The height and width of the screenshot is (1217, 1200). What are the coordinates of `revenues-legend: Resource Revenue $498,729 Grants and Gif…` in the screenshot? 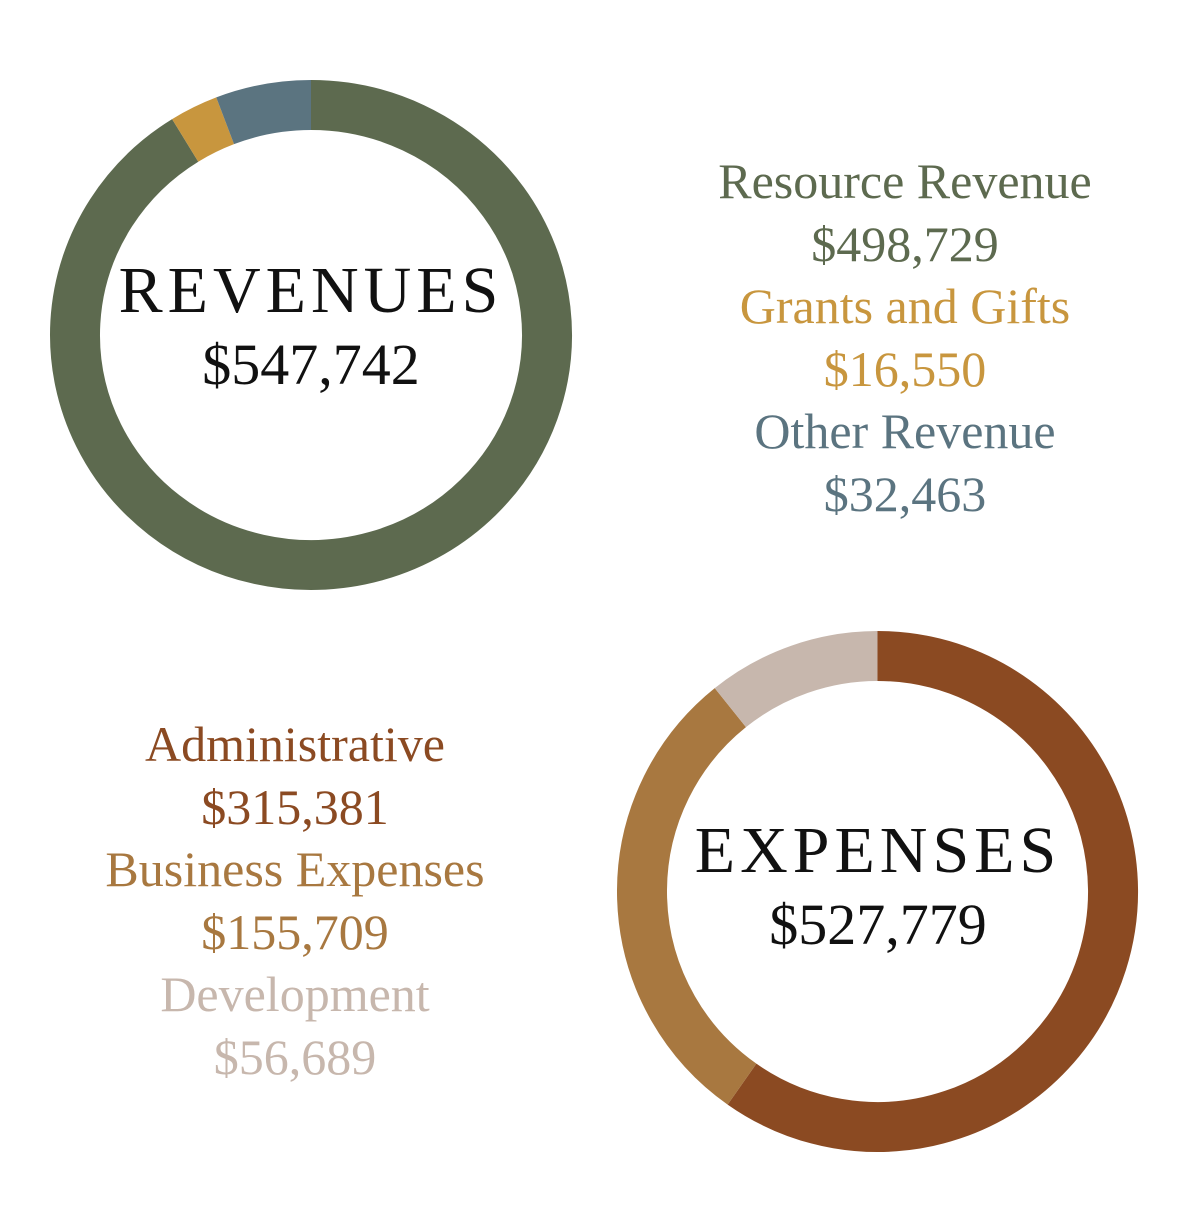 It's located at (905, 337).